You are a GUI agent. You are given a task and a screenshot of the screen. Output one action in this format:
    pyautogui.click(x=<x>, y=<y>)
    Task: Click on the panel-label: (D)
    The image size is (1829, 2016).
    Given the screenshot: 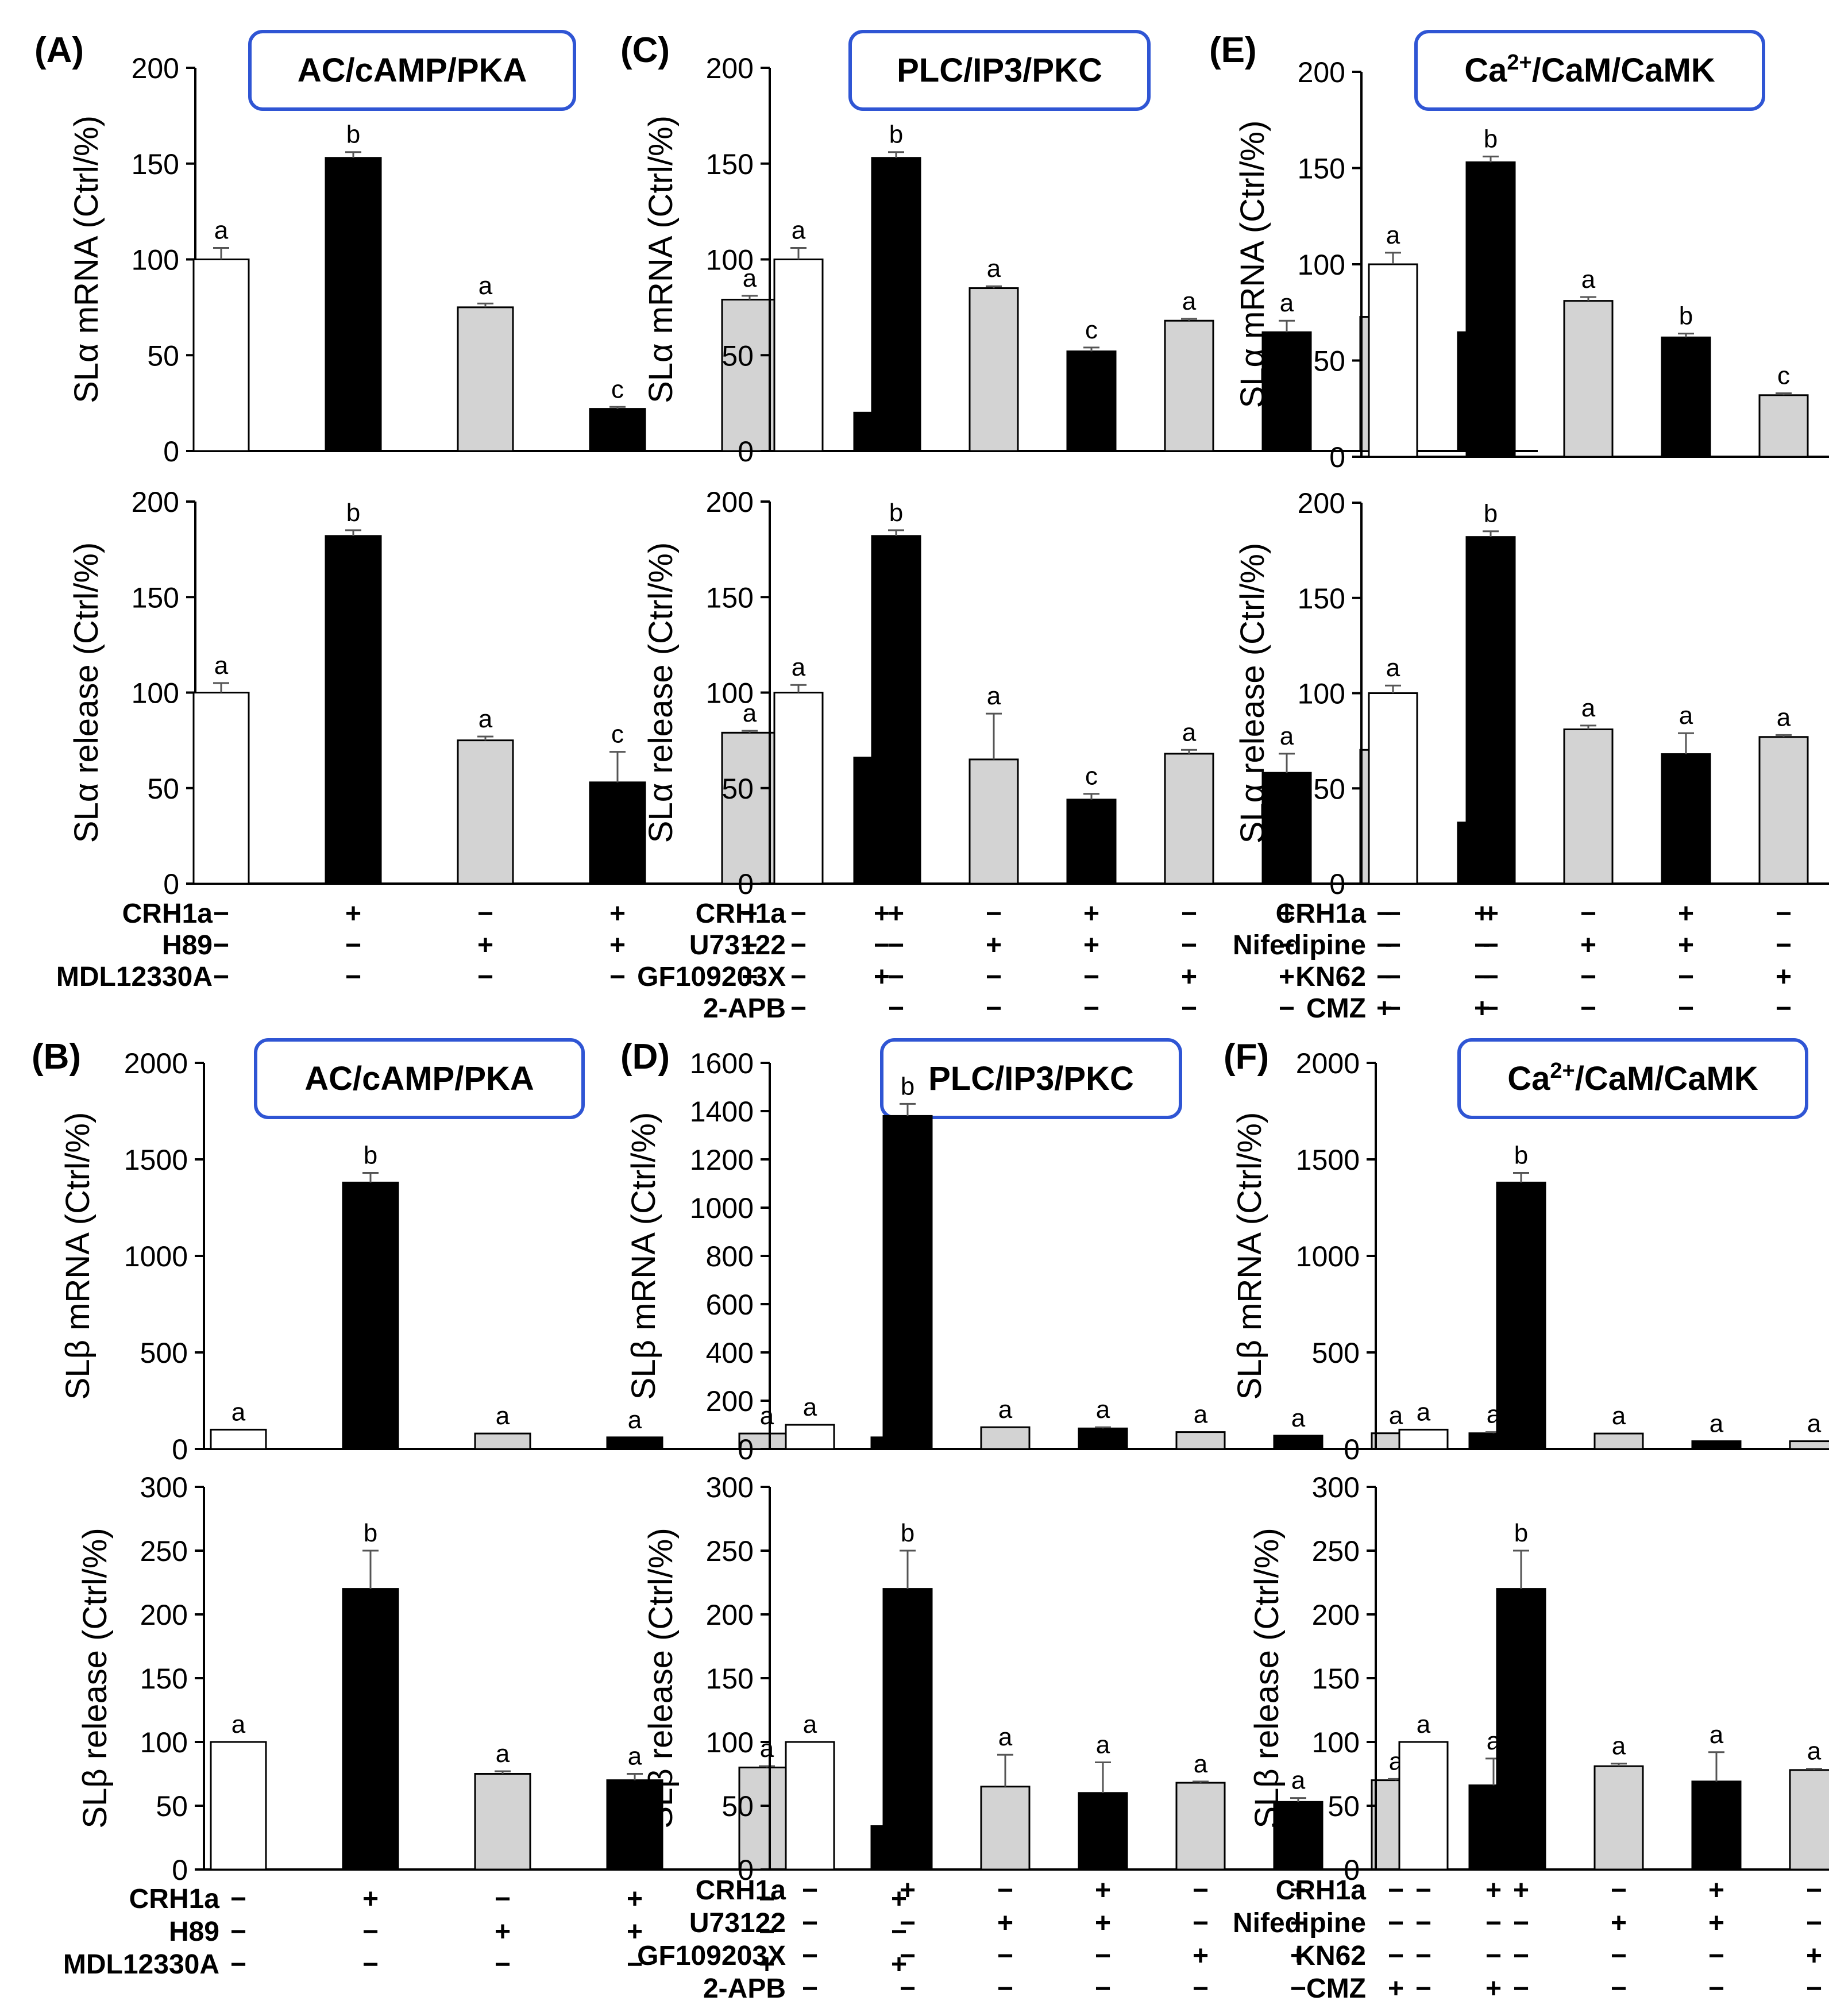 What is the action you would take?
    pyautogui.click(x=645, y=1057)
    